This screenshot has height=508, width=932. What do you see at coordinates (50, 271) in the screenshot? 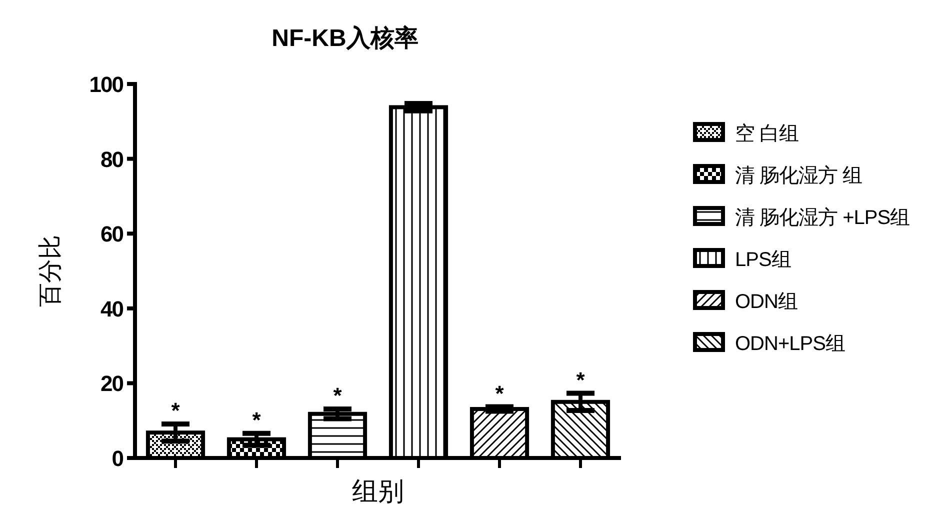
I see `y-axis-title: 百分比` at bounding box center [50, 271].